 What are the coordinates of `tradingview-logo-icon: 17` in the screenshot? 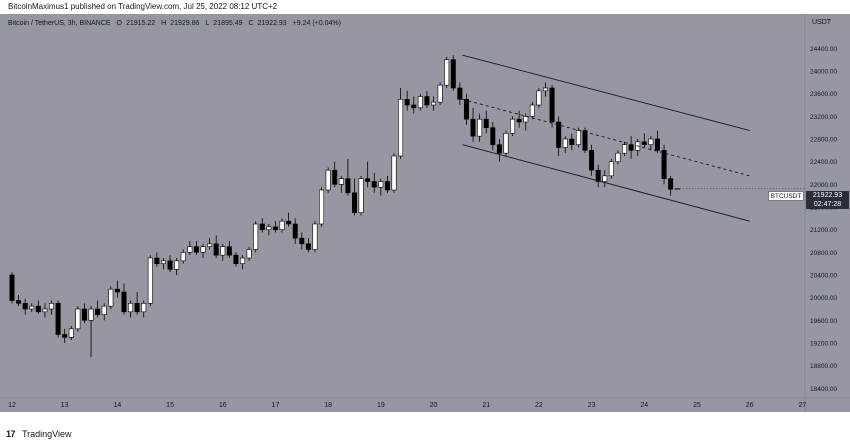 It's located at (11, 434).